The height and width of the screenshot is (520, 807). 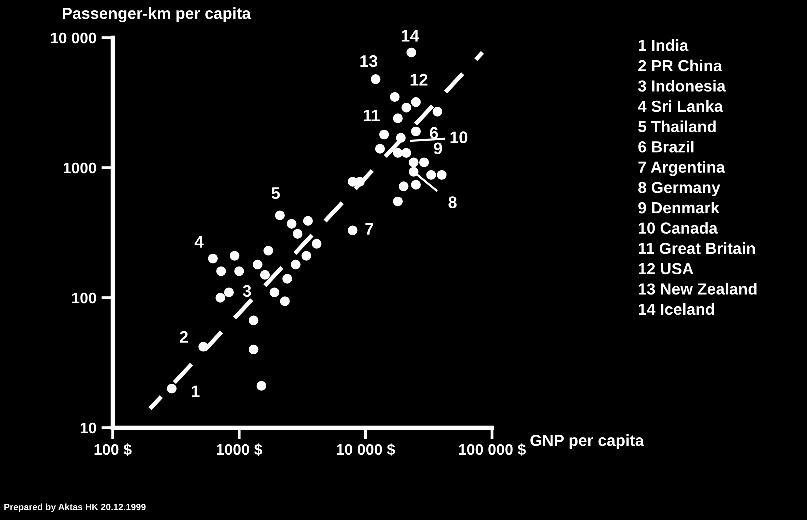 I want to click on text: 10 Canada, so click(x=678, y=228).